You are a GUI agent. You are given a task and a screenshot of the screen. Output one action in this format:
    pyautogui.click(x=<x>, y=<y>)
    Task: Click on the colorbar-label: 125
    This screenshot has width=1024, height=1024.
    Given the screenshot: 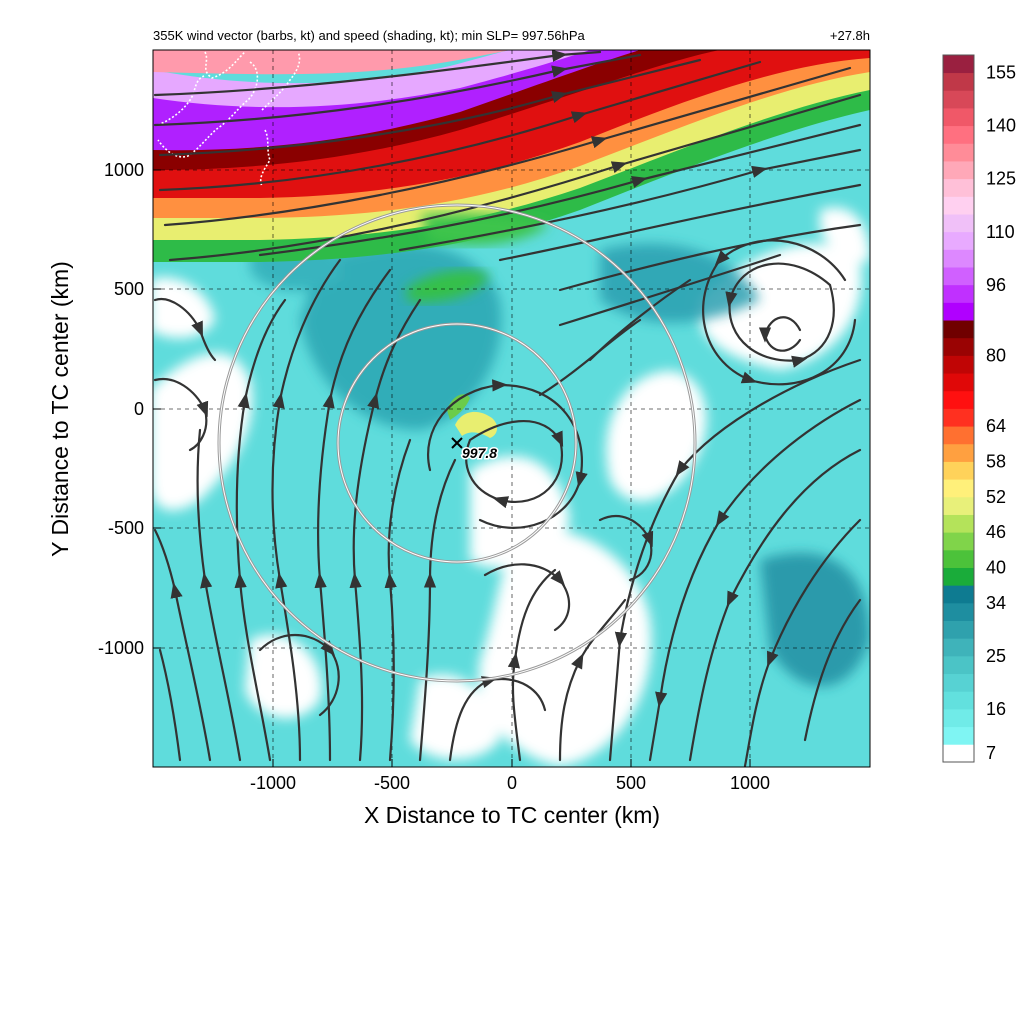 What is the action you would take?
    pyautogui.click(x=1001, y=179)
    